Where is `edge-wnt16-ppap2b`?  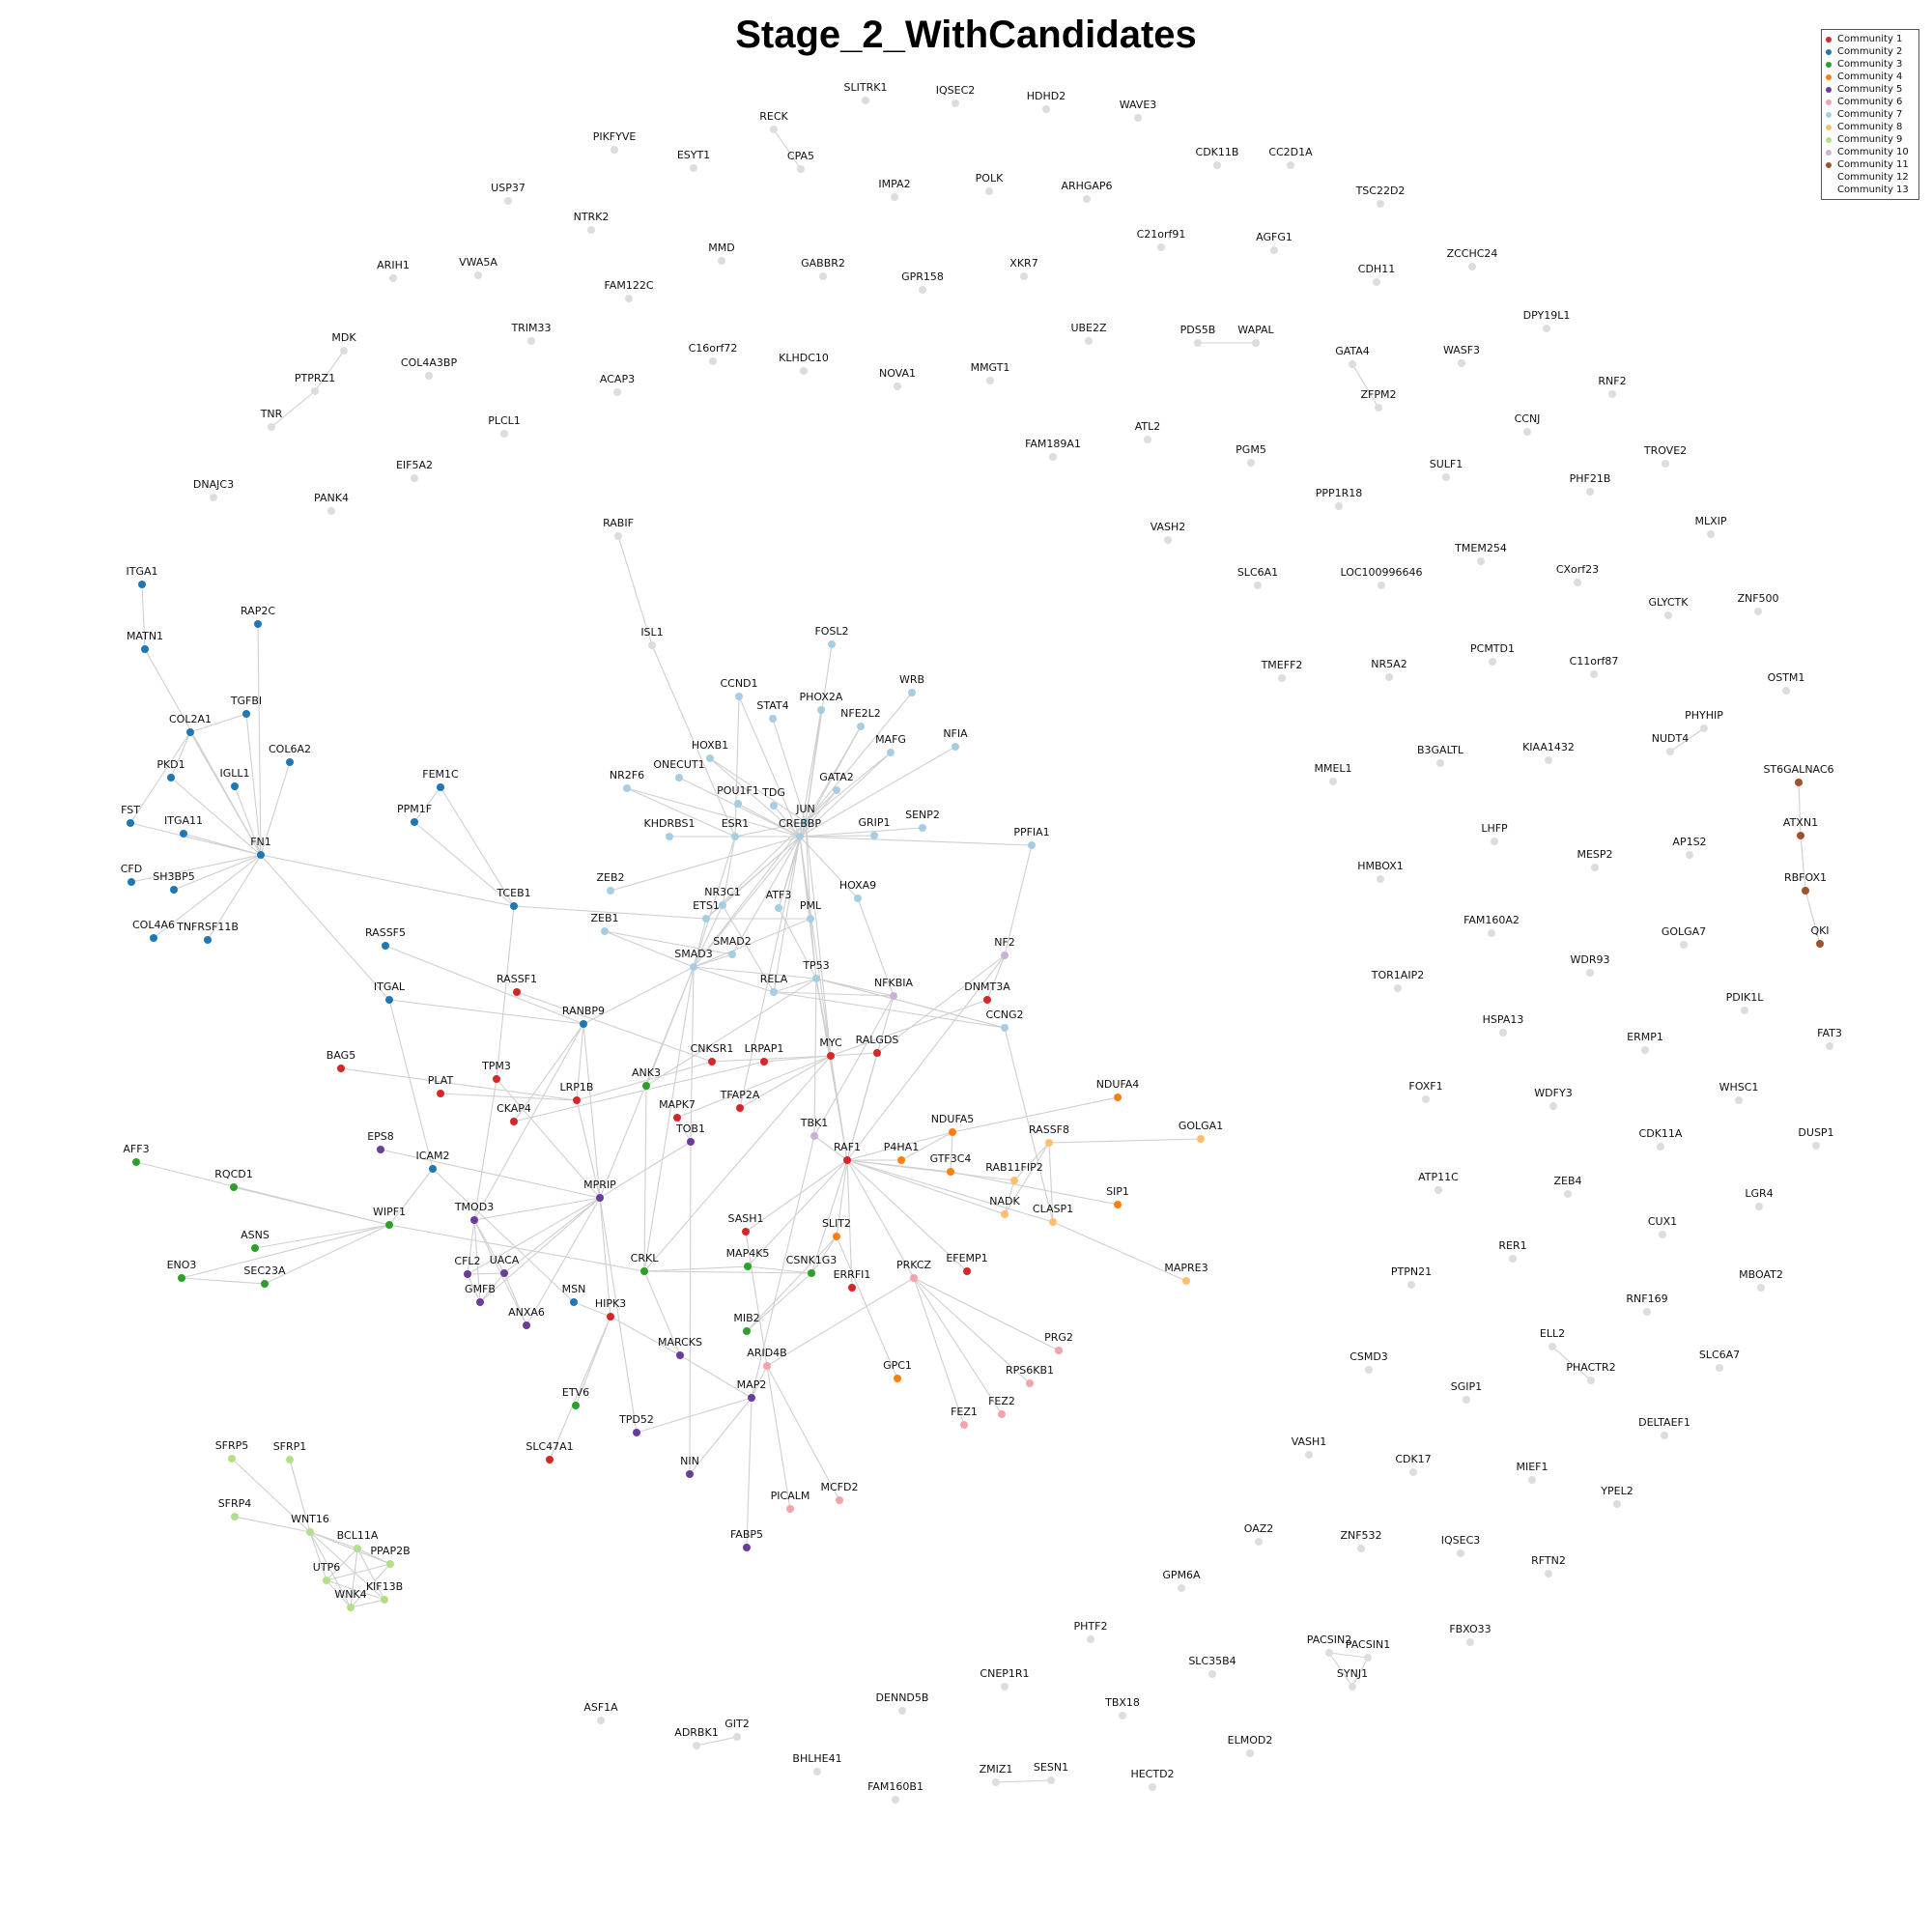
edge-wnt16-ppap2b is located at coordinates (350, 1548).